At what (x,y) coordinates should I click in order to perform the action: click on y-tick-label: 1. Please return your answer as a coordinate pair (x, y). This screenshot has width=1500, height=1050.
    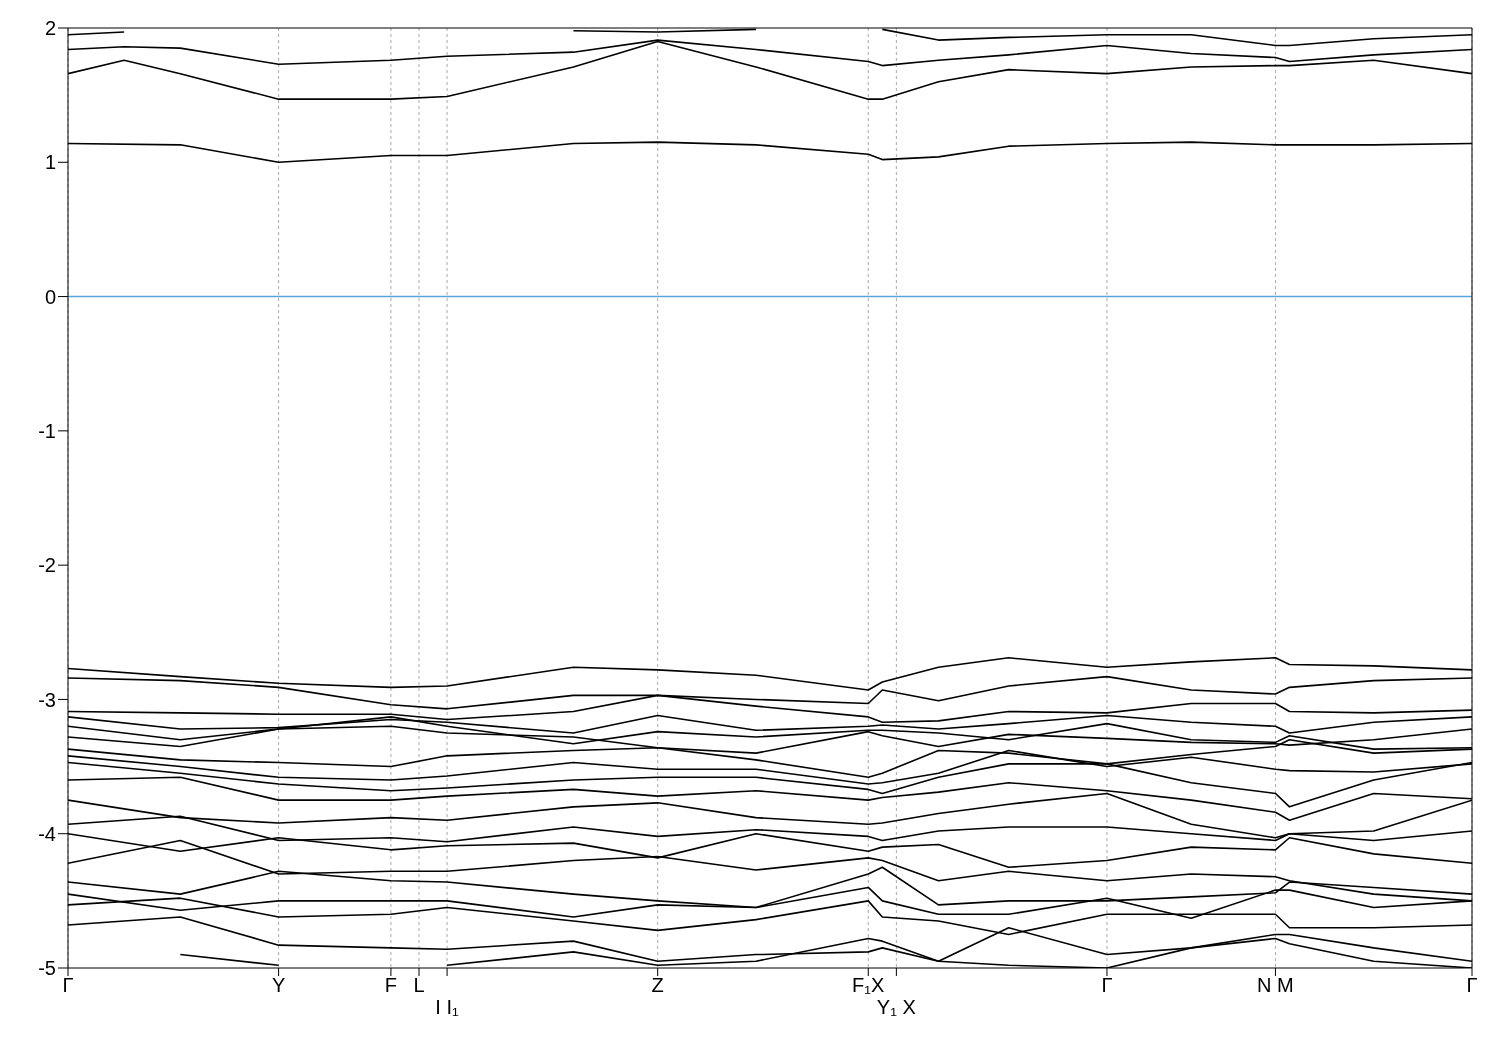
    Looking at the image, I should click on (50, 162).